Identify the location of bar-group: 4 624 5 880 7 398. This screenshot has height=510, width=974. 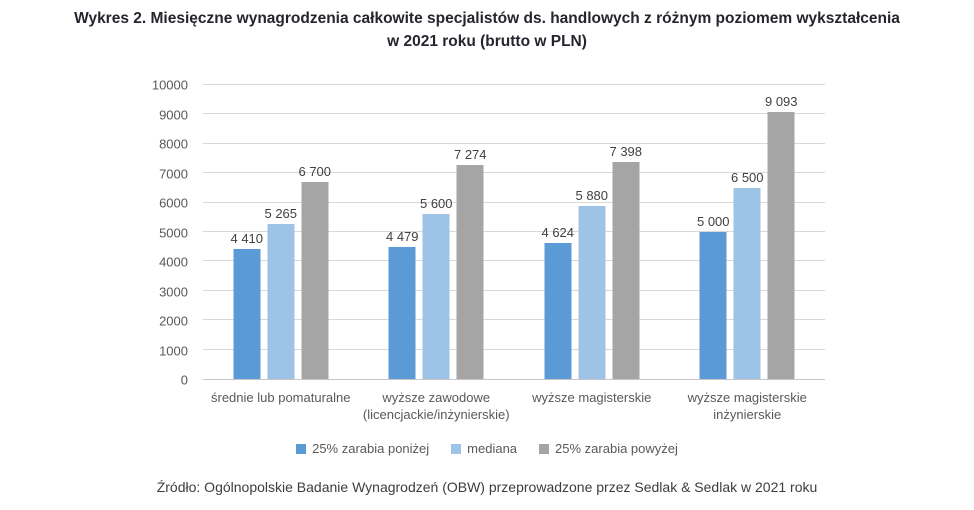
(591, 232).